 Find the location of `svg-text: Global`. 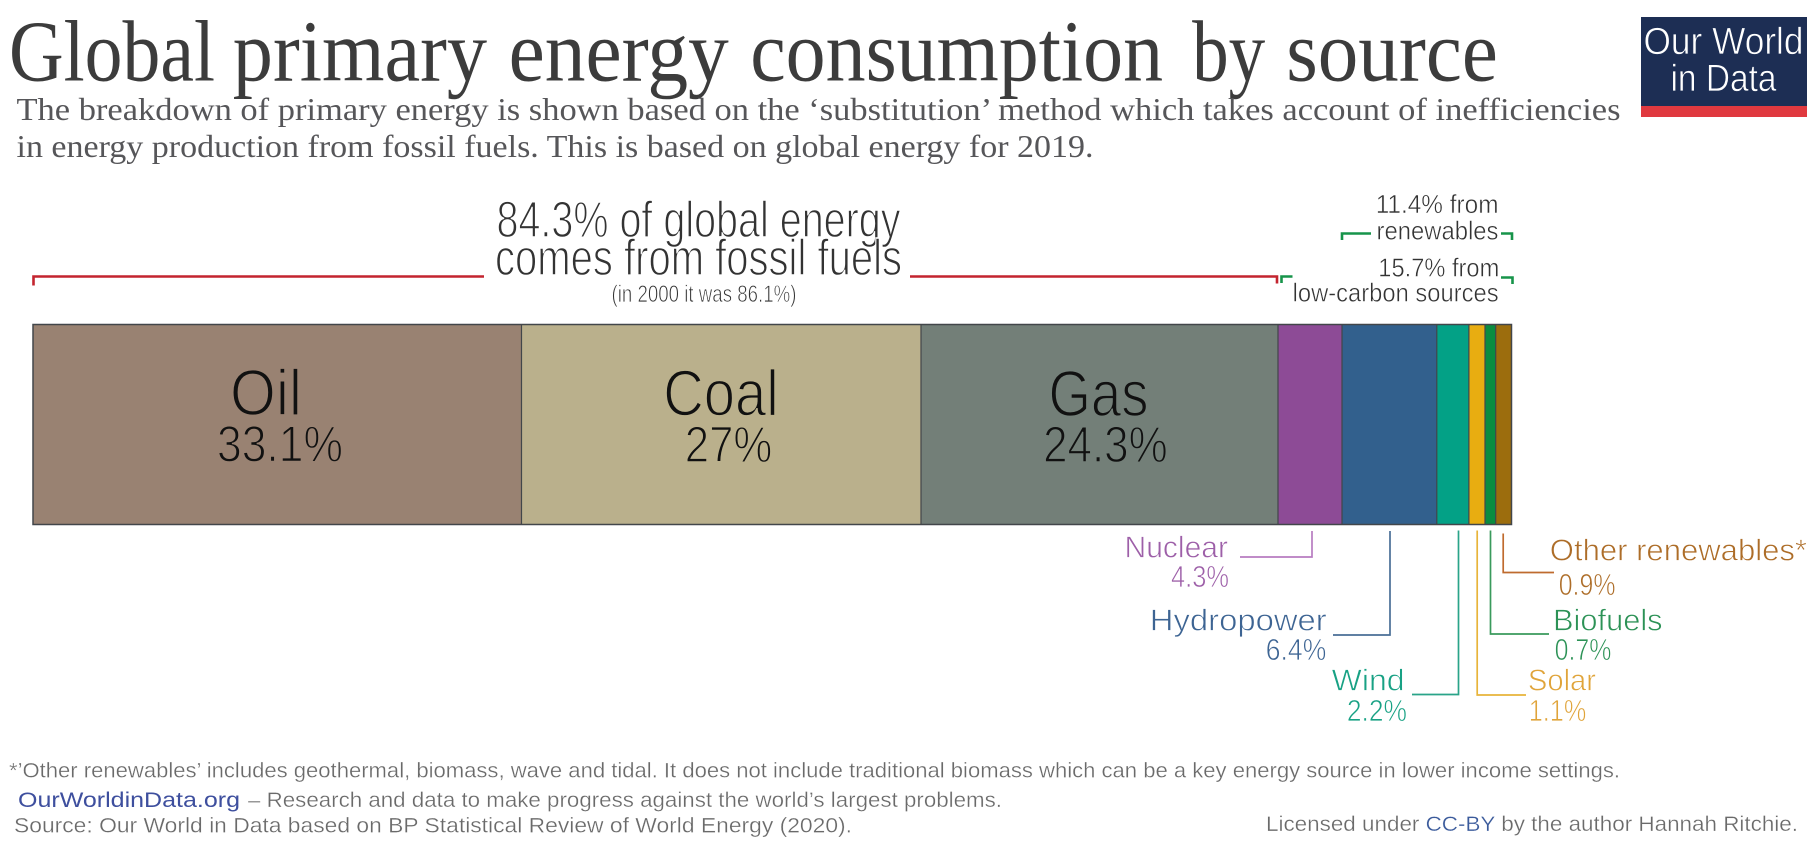

svg-text: Global is located at coordinates (112, 52).